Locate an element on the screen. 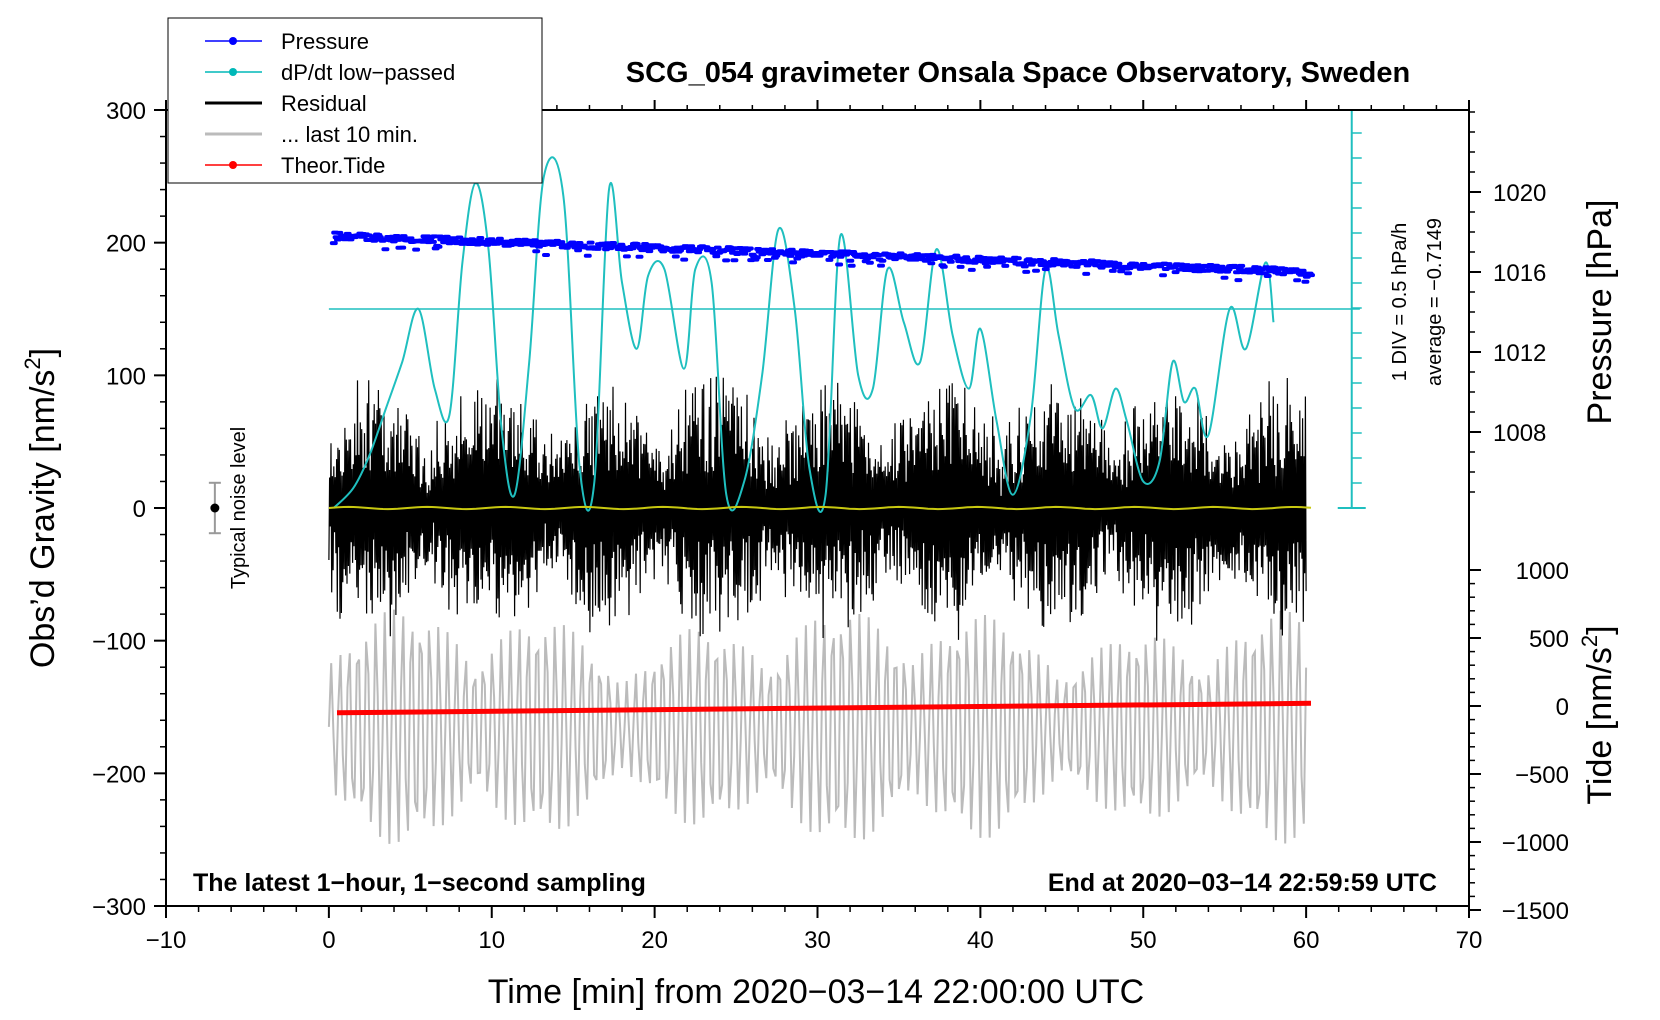  pressure-dots is located at coordinates (822, 257).